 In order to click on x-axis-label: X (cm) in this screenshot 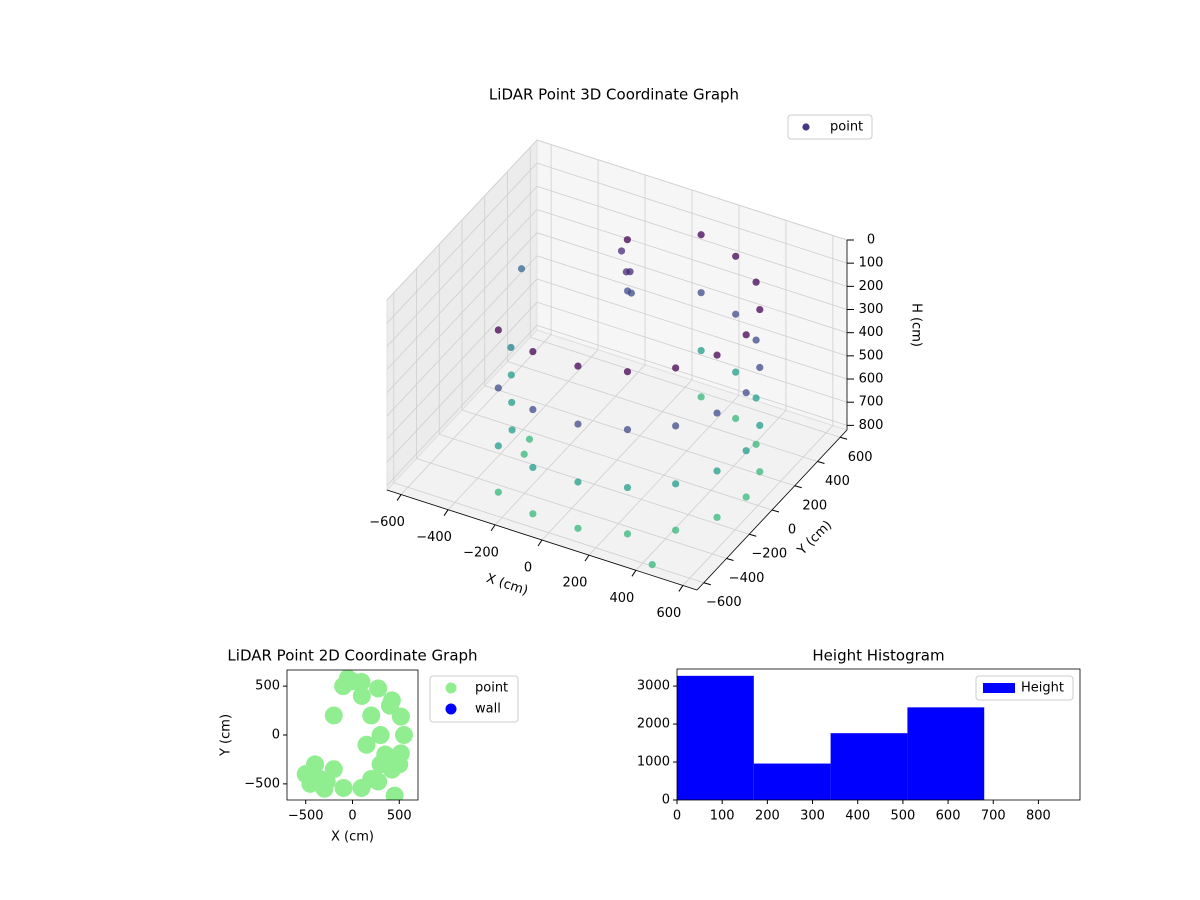, I will do `click(352, 837)`.